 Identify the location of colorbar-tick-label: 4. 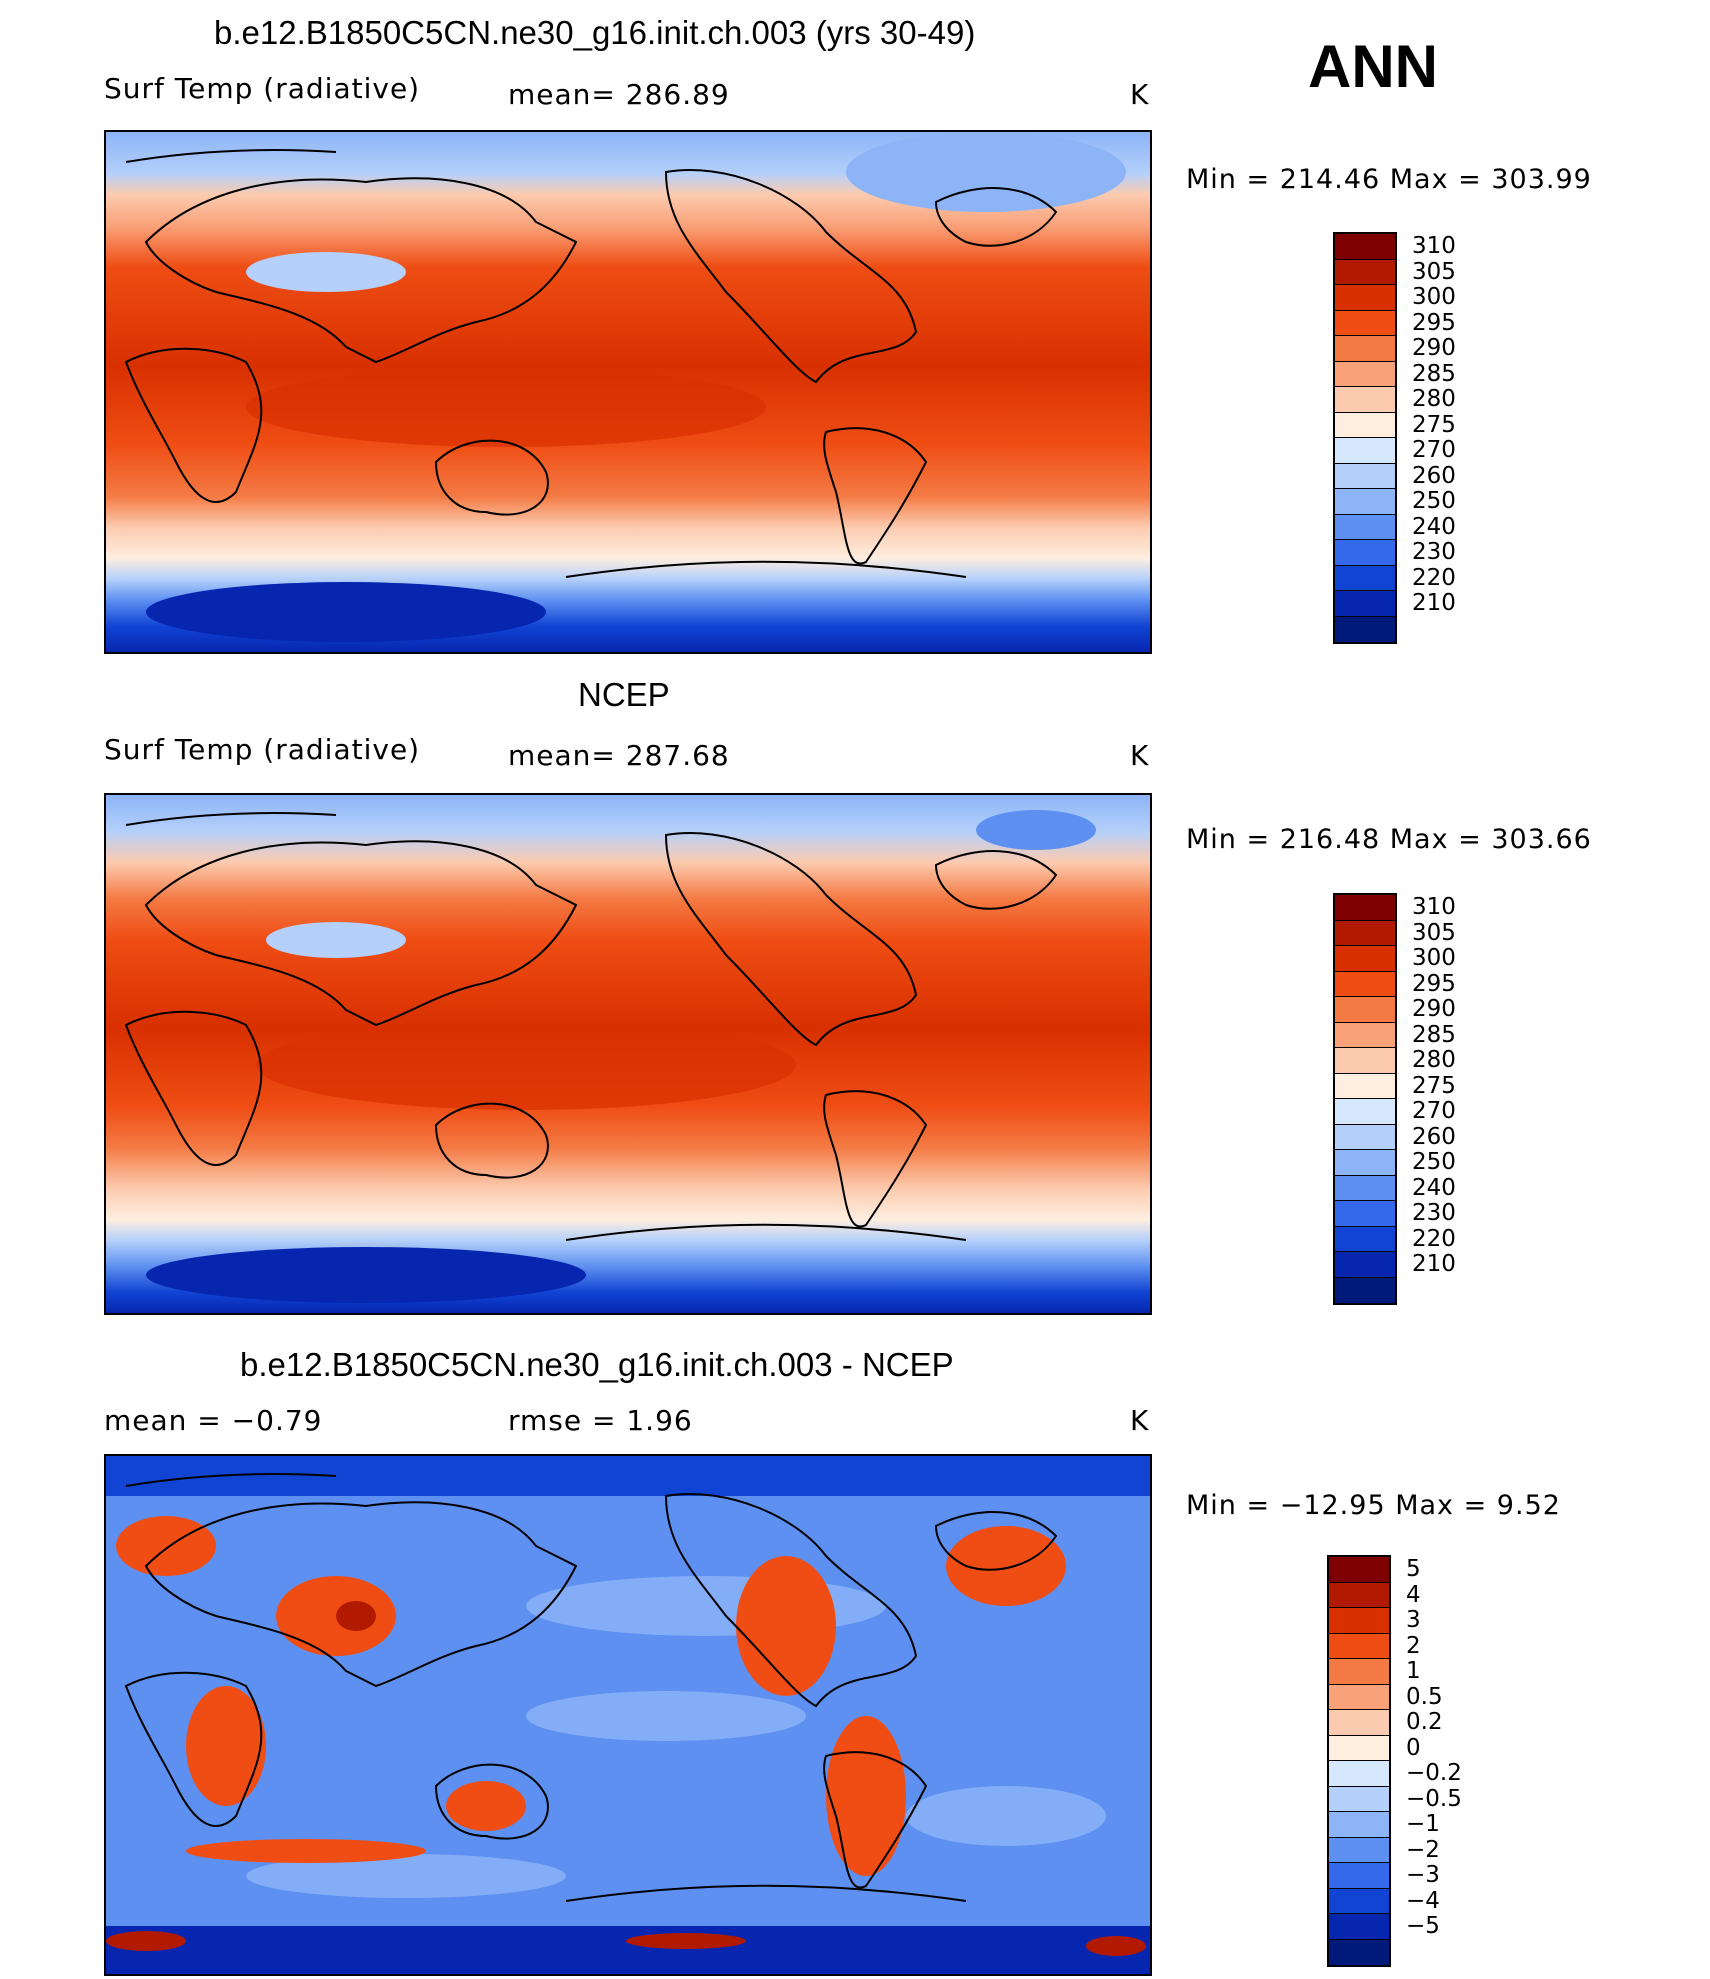
(1413, 1594).